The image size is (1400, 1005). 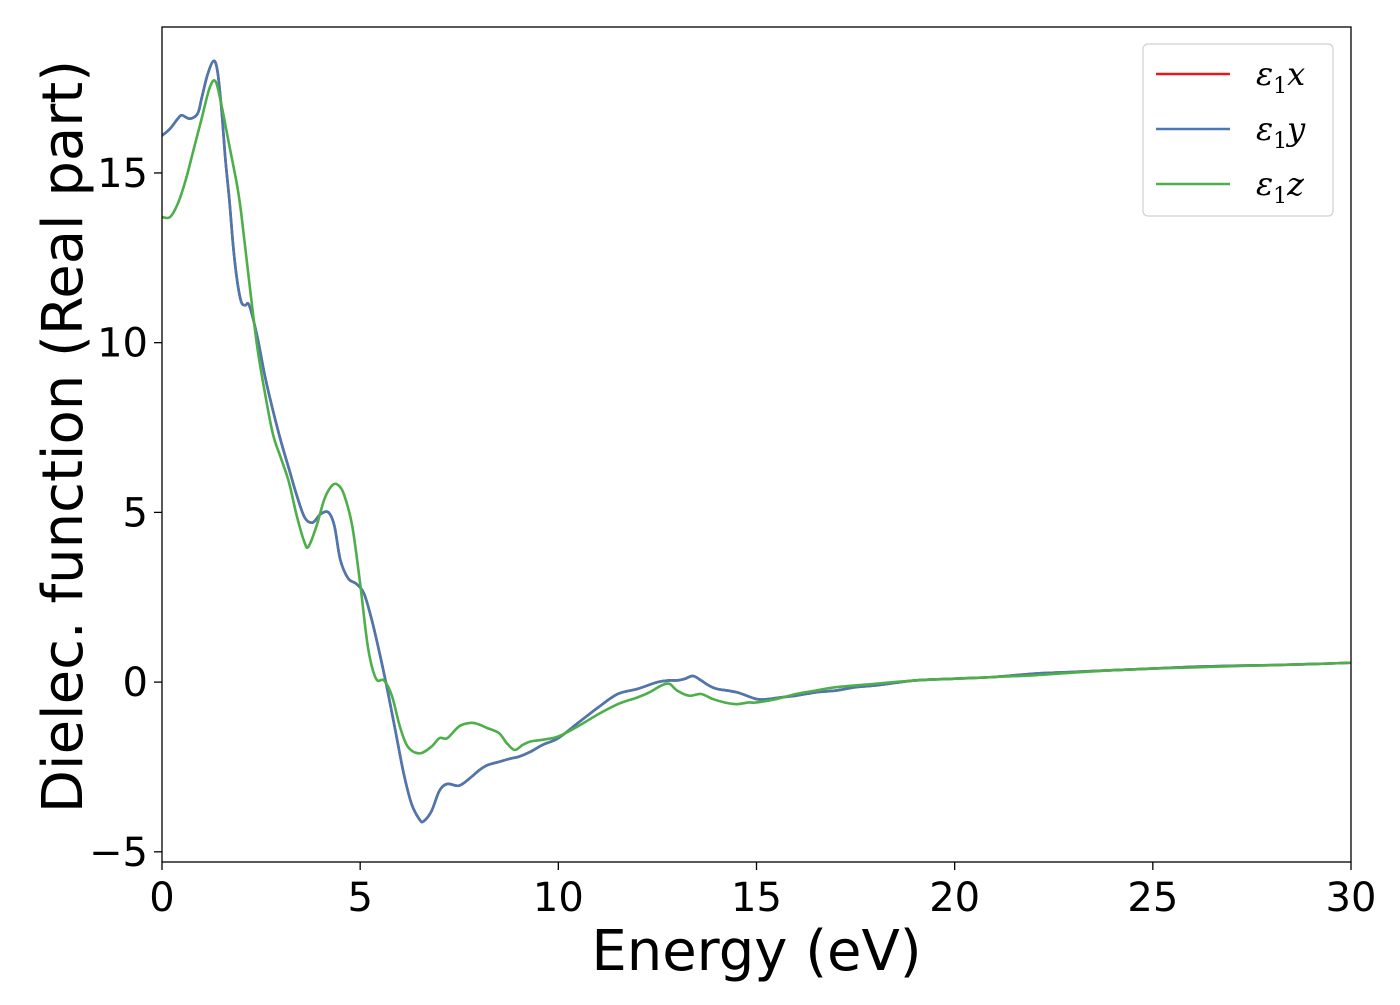 What do you see at coordinates (1280, 187) in the screenshot?
I see `legend-label-z: ε1z` at bounding box center [1280, 187].